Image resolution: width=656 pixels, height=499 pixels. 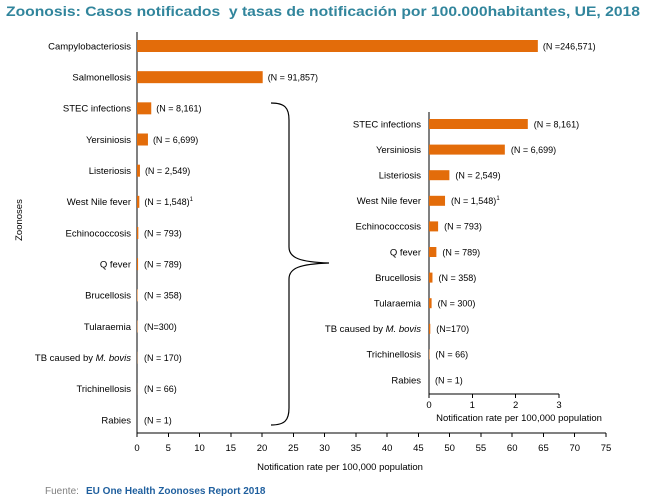 What do you see at coordinates (606, 448) in the screenshot?
I see `main-x-tick-label-75: 75` at bounding box center [606, 448].